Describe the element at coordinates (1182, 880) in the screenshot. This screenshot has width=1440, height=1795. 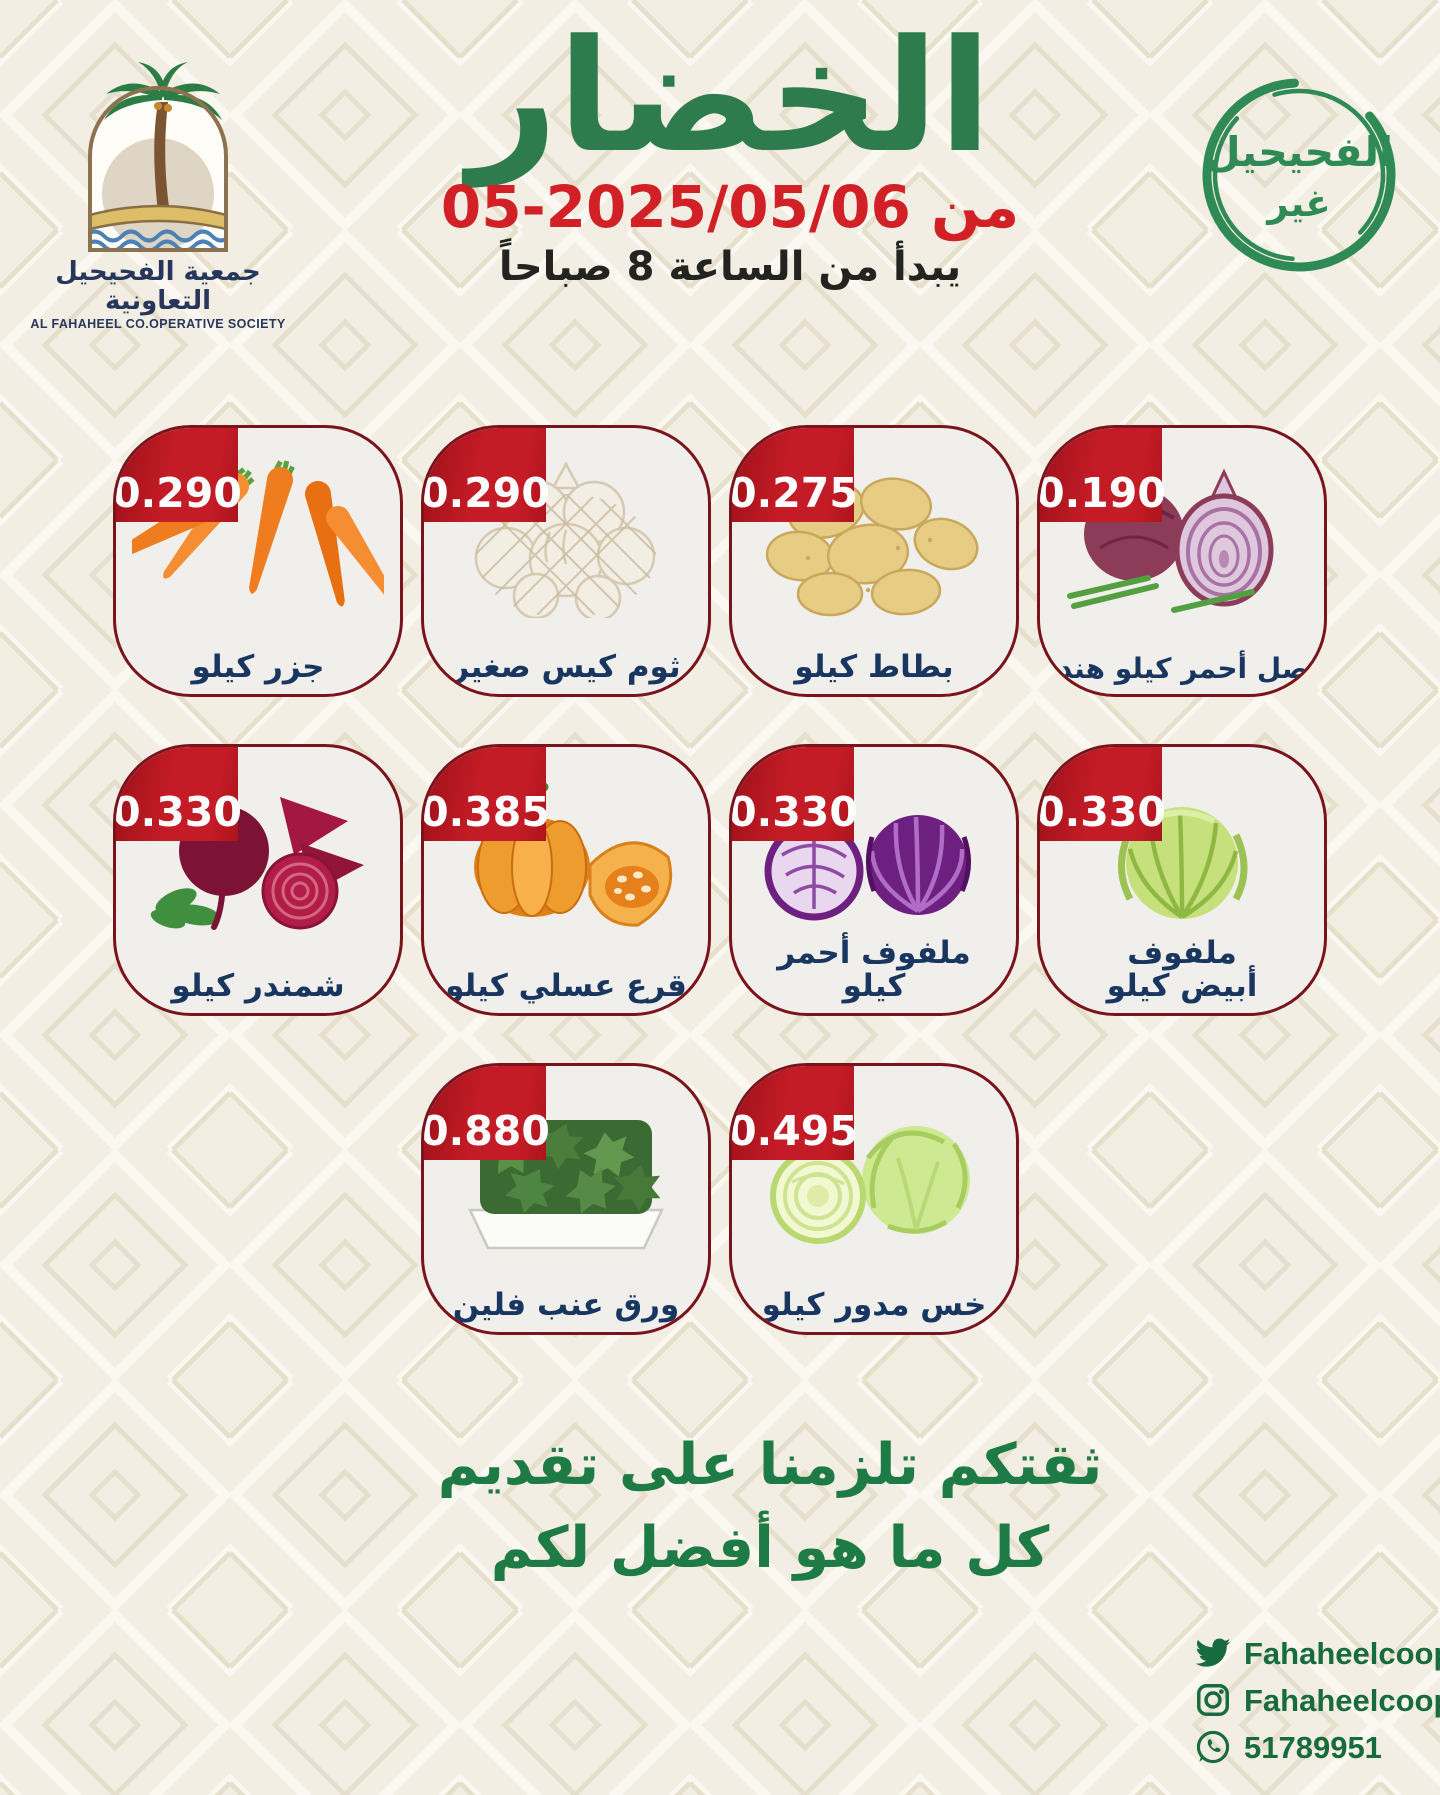
I see `product-card-white-cabbage: 0.330 ملفوف أبيض كيلو` at that location.